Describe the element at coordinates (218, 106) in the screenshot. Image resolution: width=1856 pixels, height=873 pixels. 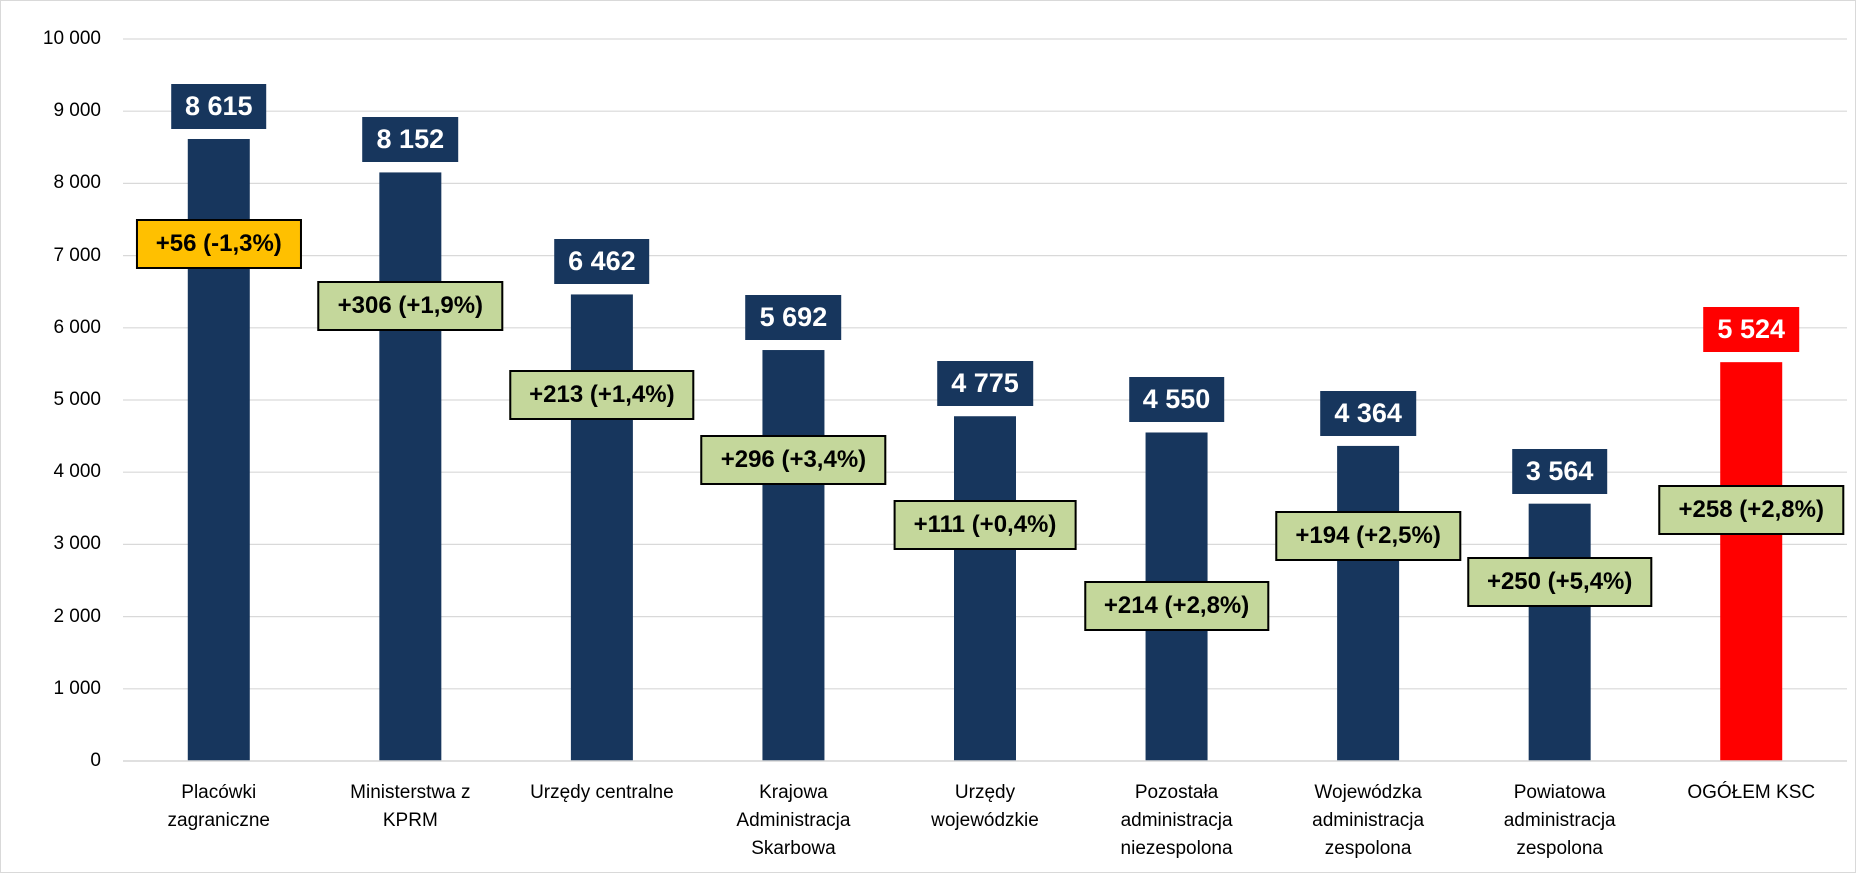
I see `value-label: 8 615` at that location.